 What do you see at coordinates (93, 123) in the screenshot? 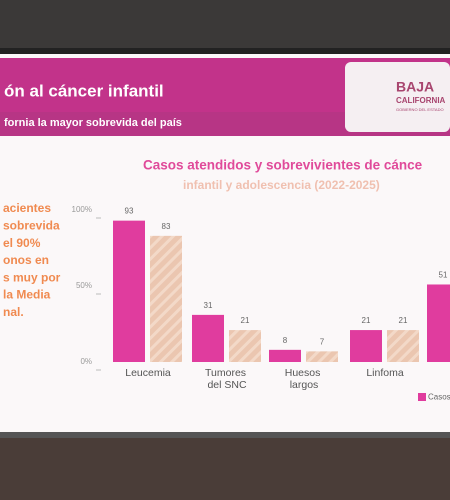
I see `header-subtitle: fornia la mayor sobrevida del país` at bounding box center [93, 123].